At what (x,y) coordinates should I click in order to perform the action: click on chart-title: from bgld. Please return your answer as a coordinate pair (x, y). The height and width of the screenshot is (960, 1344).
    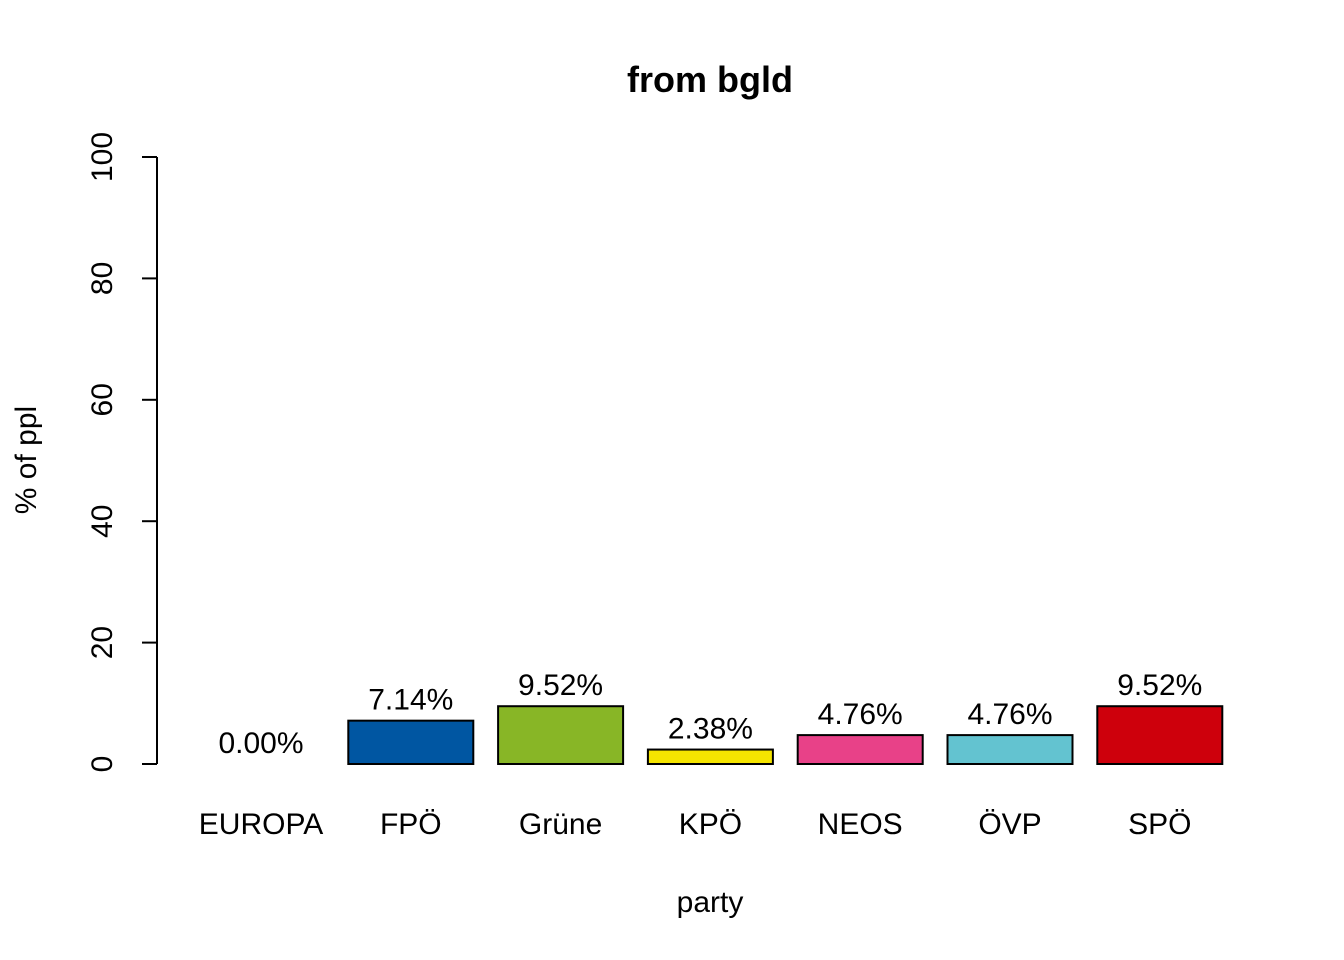
    Looking at the image, I should click on (710, 79).